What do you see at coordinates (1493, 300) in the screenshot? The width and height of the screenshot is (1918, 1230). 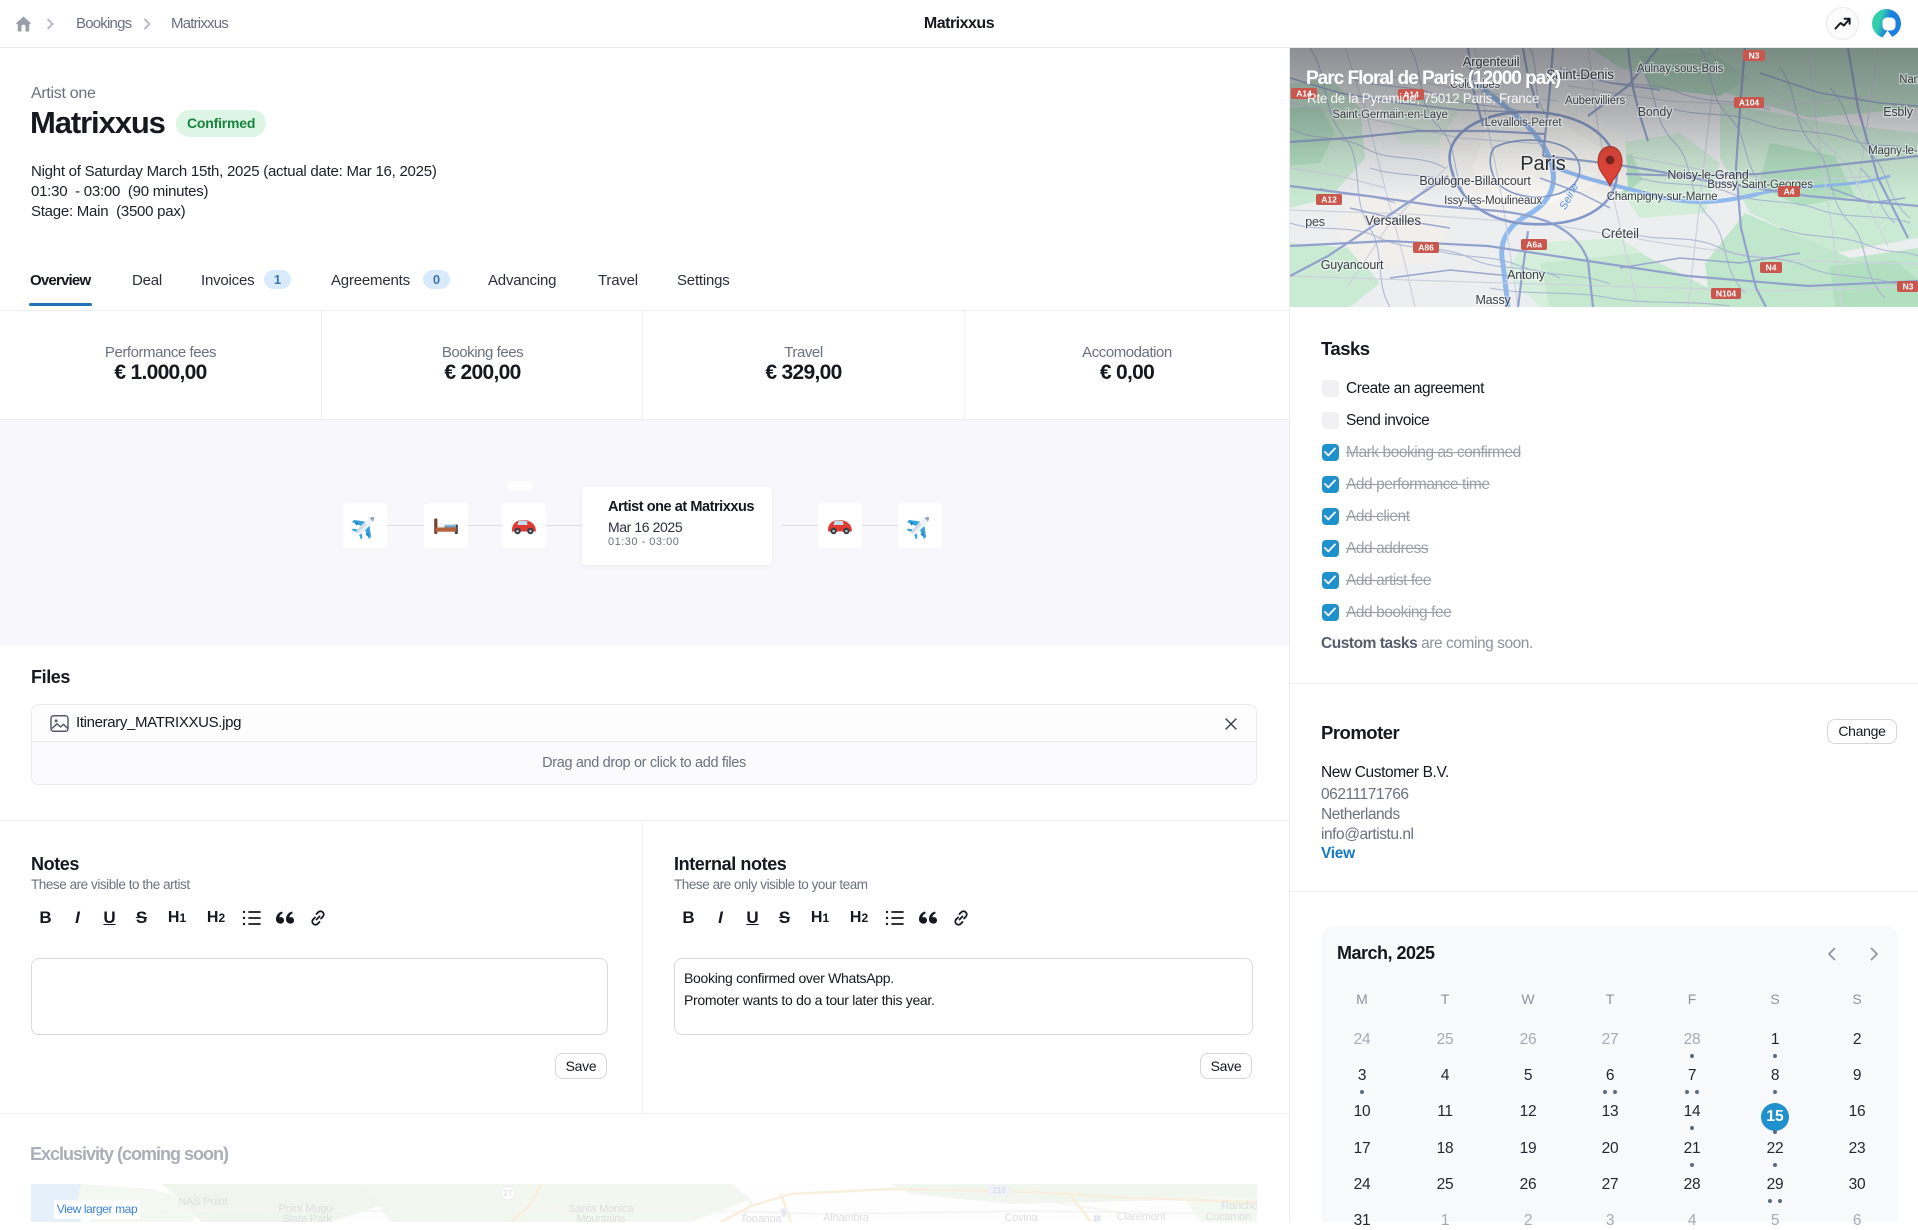 I see `svg-text: Massy` at bounding box center [1493, 300].